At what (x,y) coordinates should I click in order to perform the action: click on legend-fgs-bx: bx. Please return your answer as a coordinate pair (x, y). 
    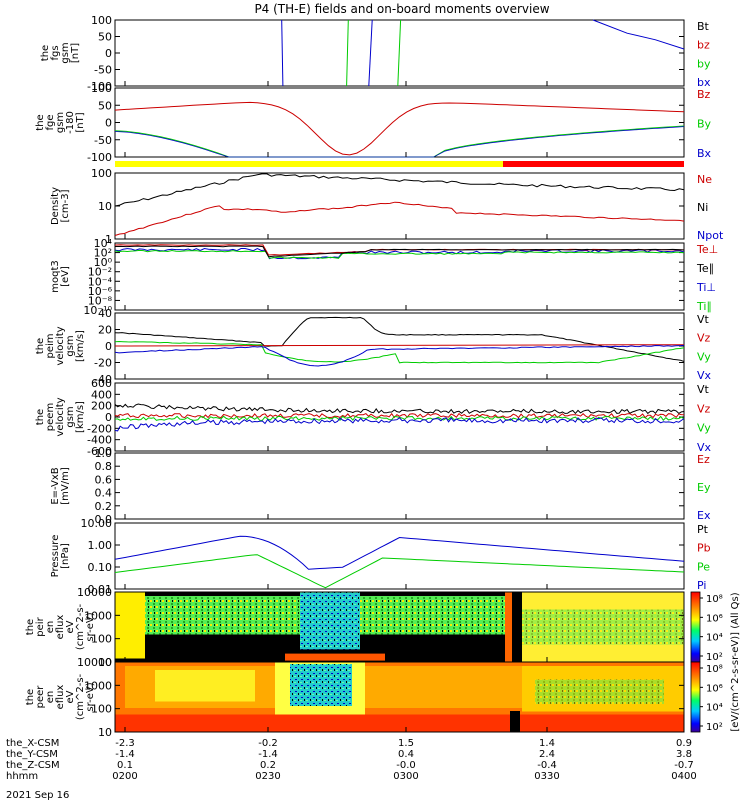
    Looking at the image, I should click on (704, 82).